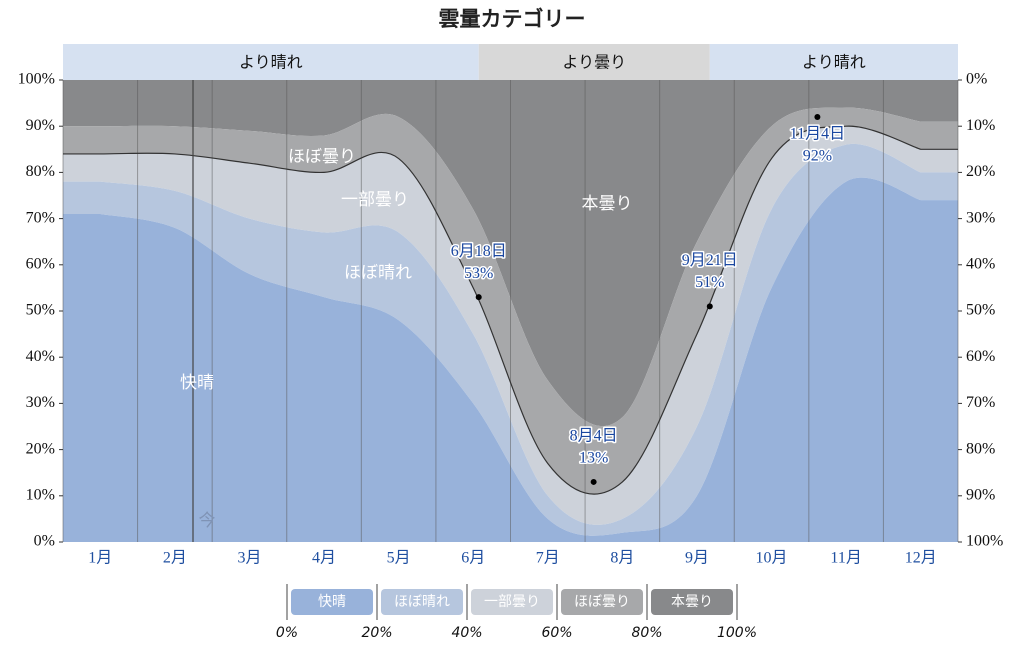 This screenshot has width=1024, height=652. I want to click on legend-tick-label: 0%, so click(287, 633).